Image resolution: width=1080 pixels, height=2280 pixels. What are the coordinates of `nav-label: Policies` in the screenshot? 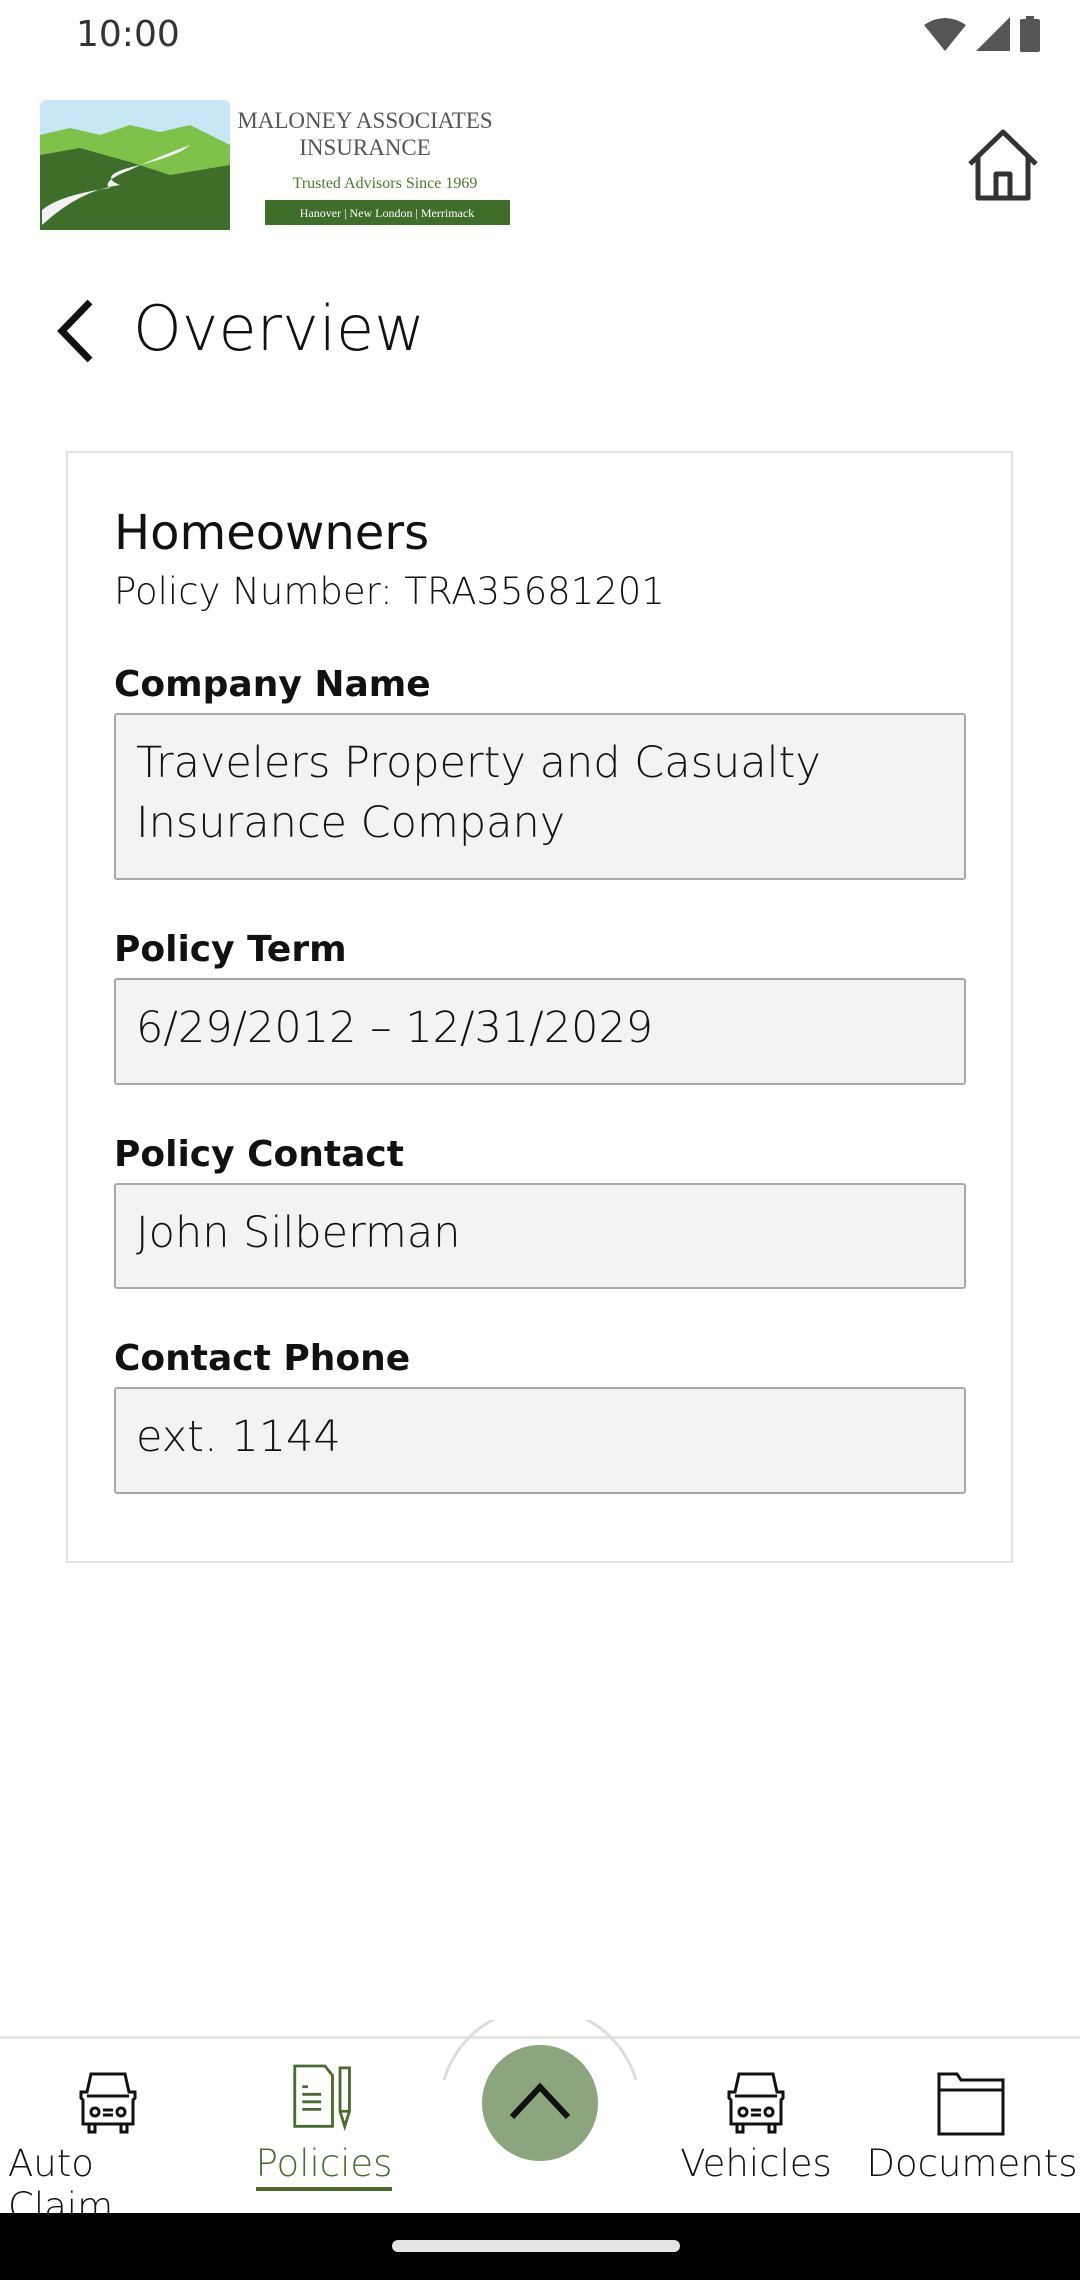 It's located at (324, 2166).